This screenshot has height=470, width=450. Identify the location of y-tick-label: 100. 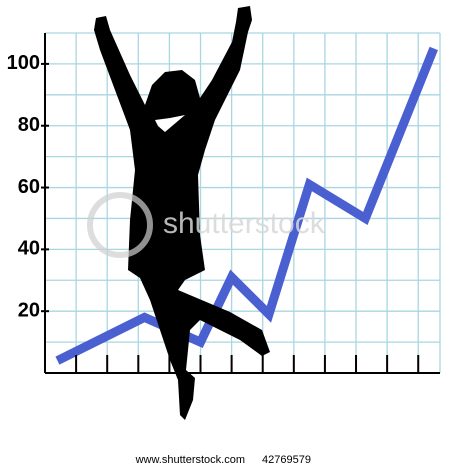
(23, 63).